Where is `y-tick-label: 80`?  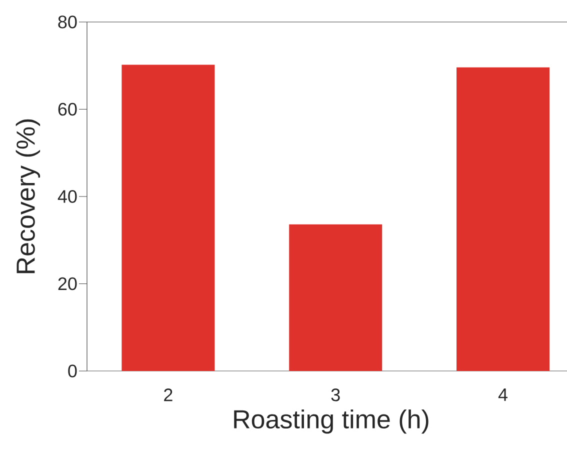
y-tick-label: 80 is located at coordinates (67, 22).